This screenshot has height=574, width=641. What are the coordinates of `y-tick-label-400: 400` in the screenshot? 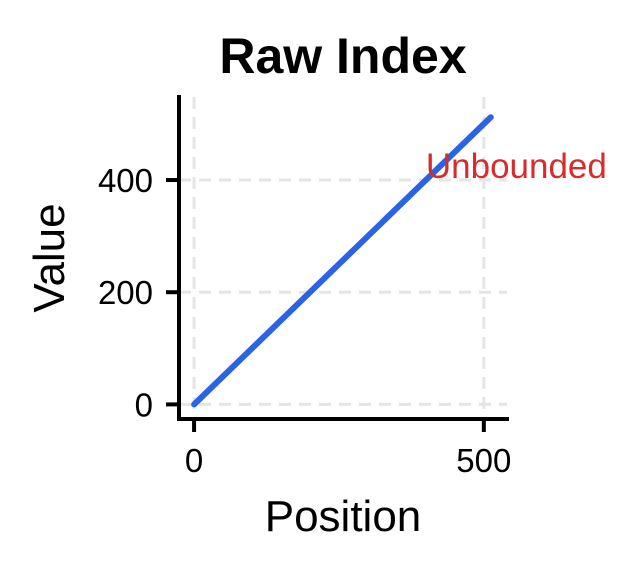 It's located at (125, 180).